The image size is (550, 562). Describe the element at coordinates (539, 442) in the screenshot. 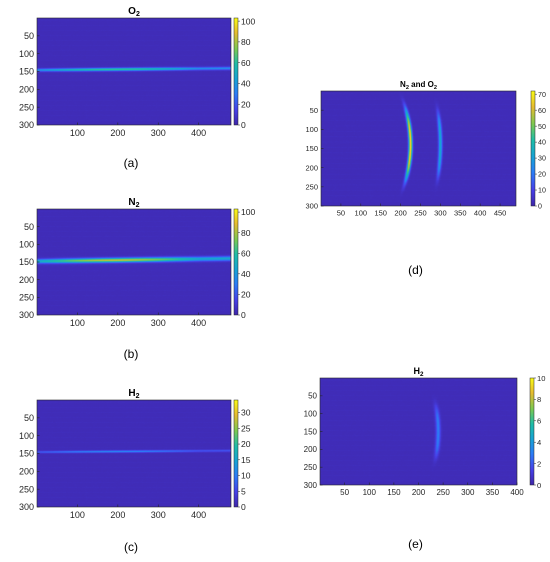

I see `colorbar-tick-label: 4` at that location.